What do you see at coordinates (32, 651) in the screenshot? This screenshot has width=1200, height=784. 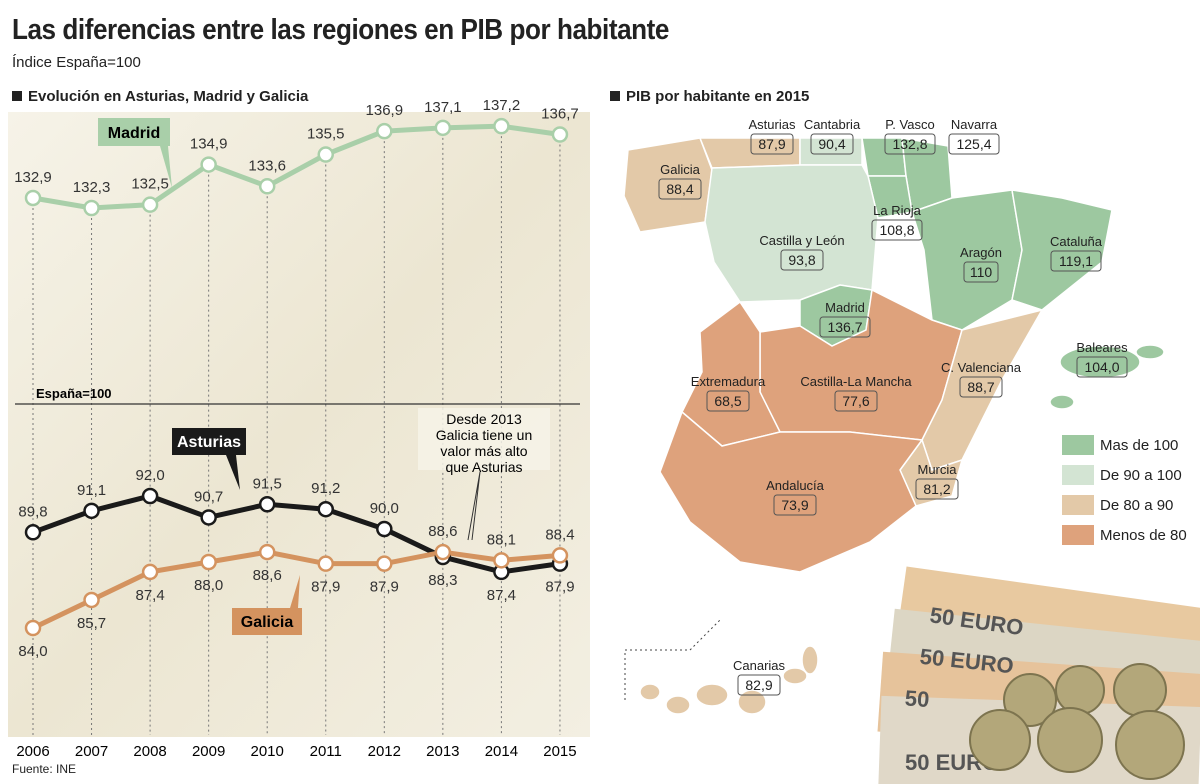 I see `data-label: 84,0` at bounding box center [32, 651].